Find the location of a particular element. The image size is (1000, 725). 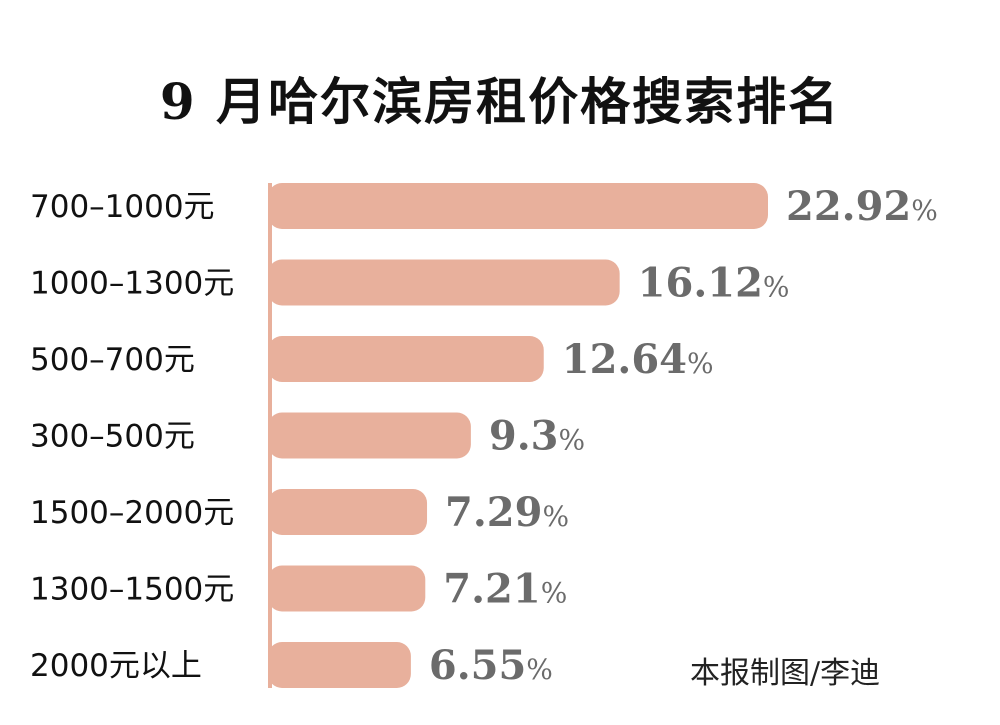

value-label: 12.64% is located at coordinates (638, 359).